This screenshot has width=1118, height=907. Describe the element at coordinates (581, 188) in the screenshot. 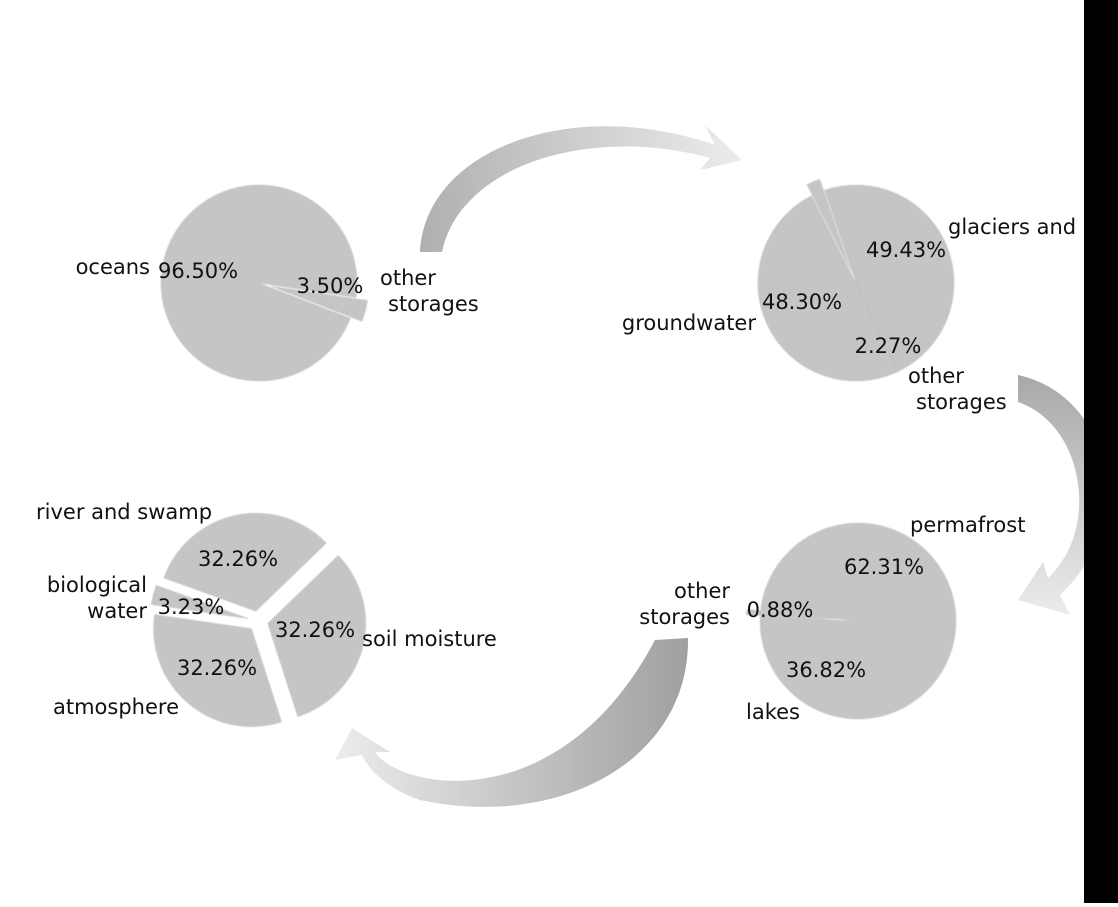

I see `arrow-top-icon` at that location.